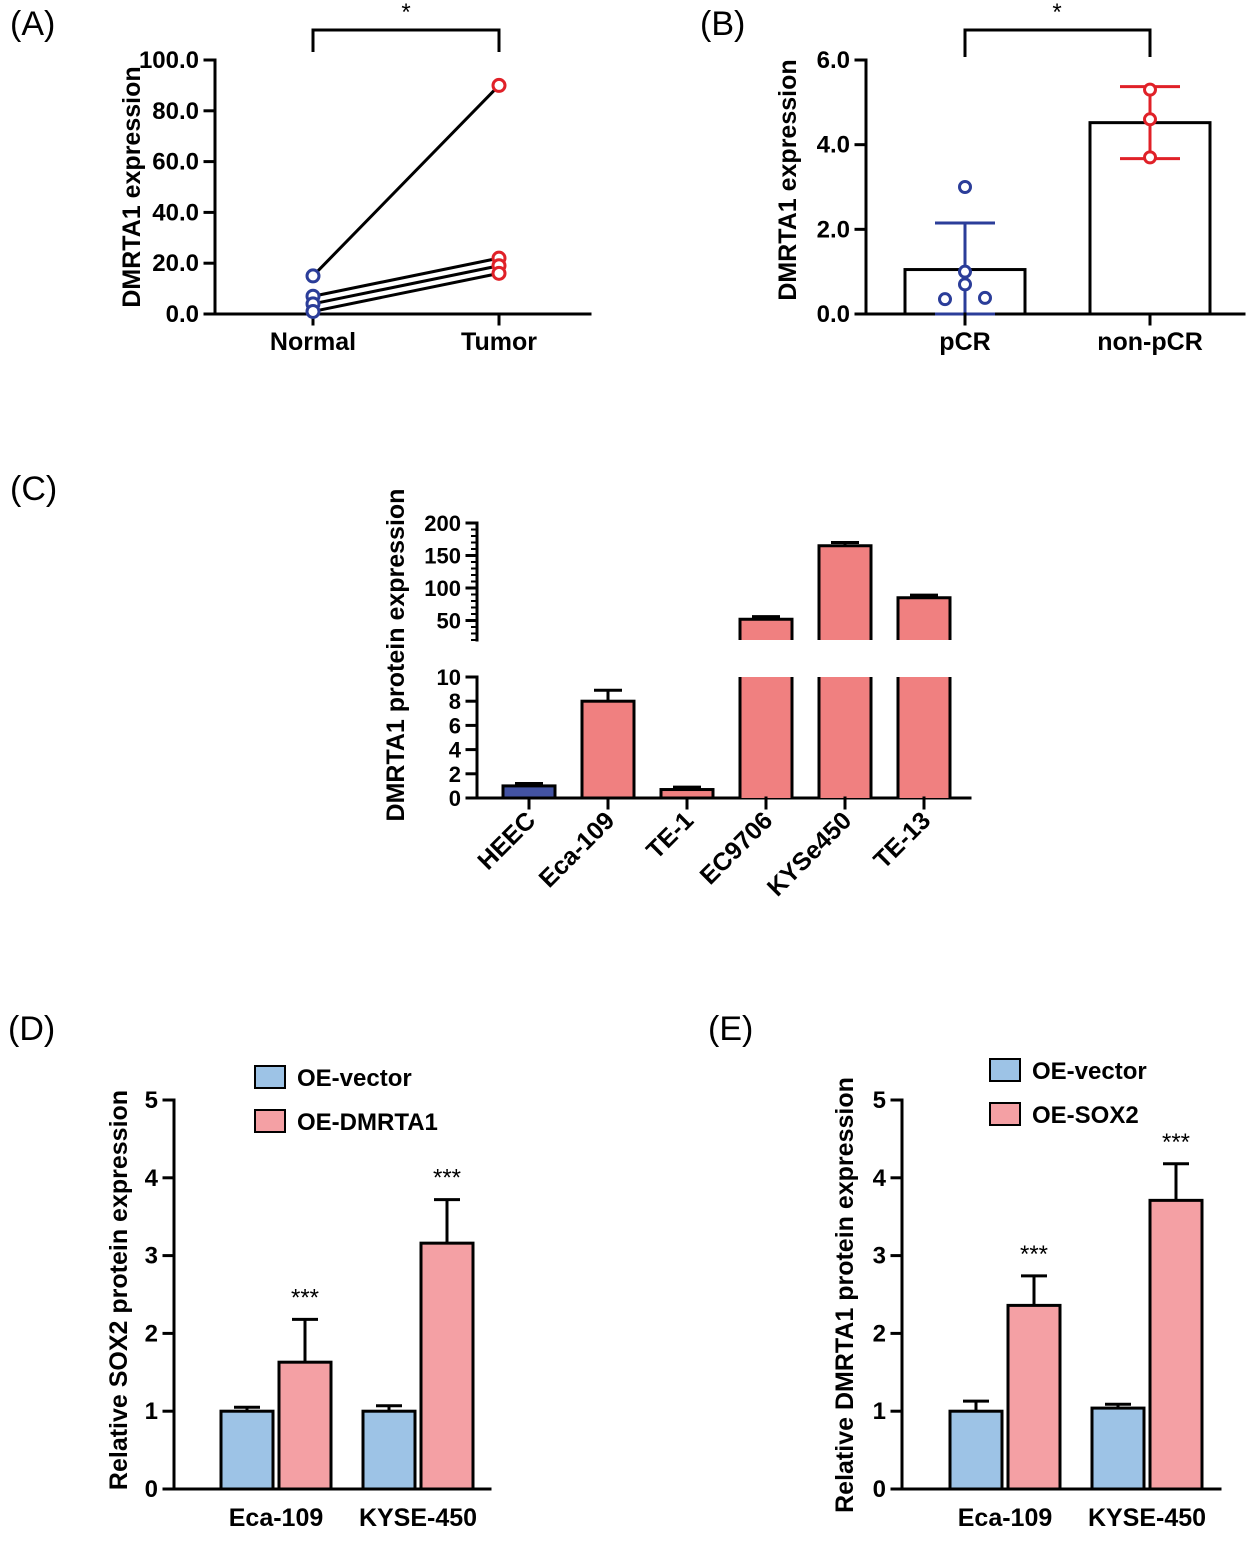  Describe the element at coordinates (1005, 1518) in the screenshot. I see `panel-e-cat-0: Eca-109` at that location.